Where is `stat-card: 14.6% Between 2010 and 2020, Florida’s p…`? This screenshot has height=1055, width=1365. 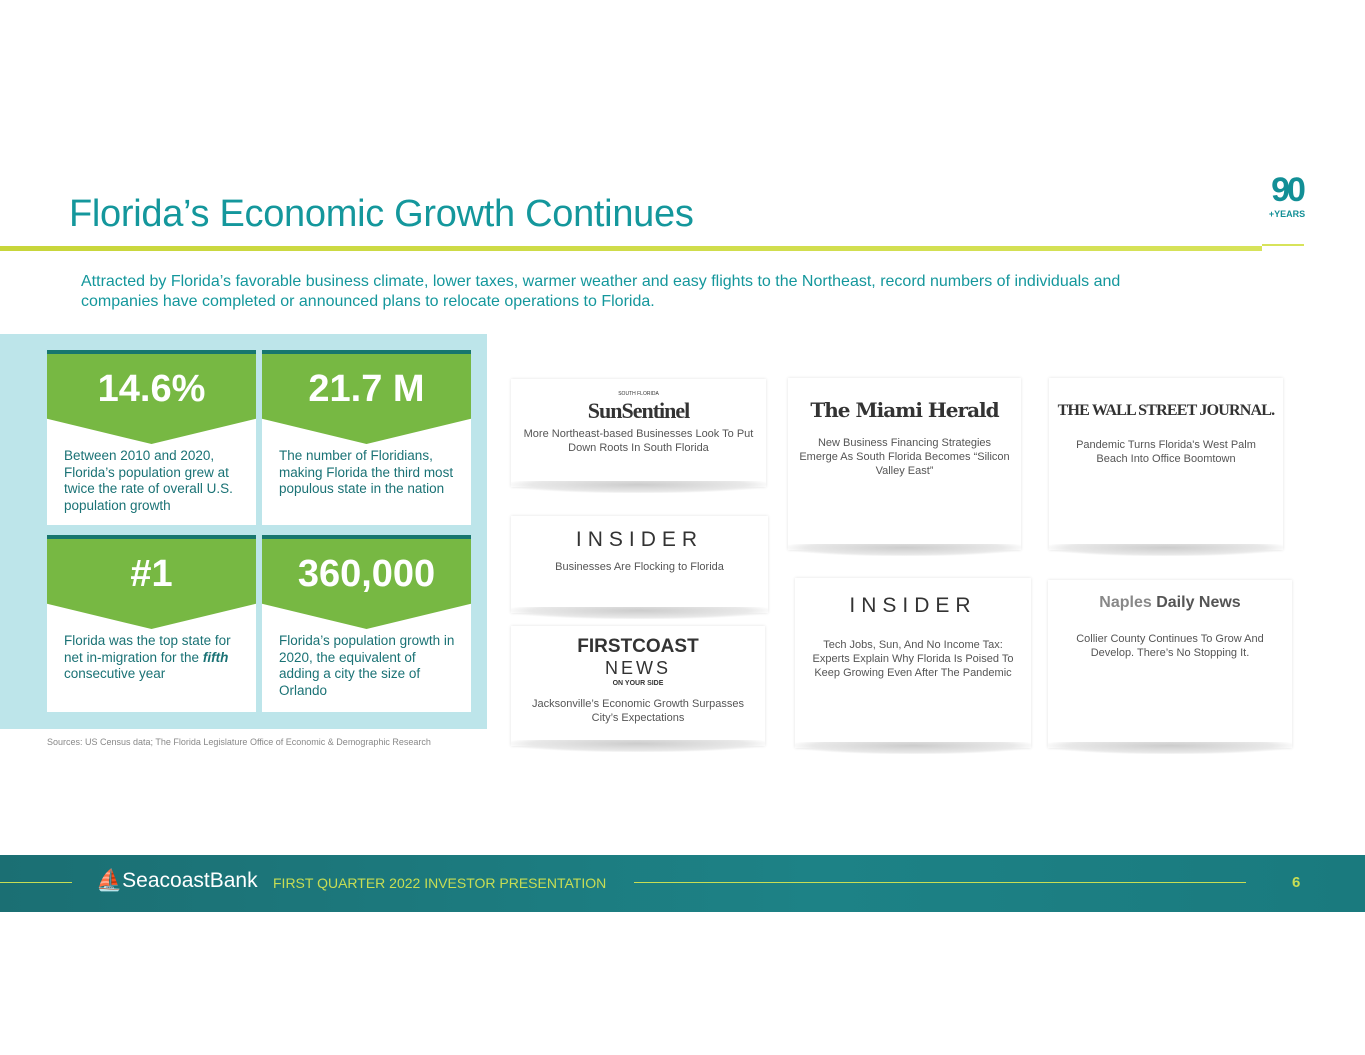 stat-card: 14.6% Between 2010 and 2020, Florida’s p… is located at coordinates (151, 437).